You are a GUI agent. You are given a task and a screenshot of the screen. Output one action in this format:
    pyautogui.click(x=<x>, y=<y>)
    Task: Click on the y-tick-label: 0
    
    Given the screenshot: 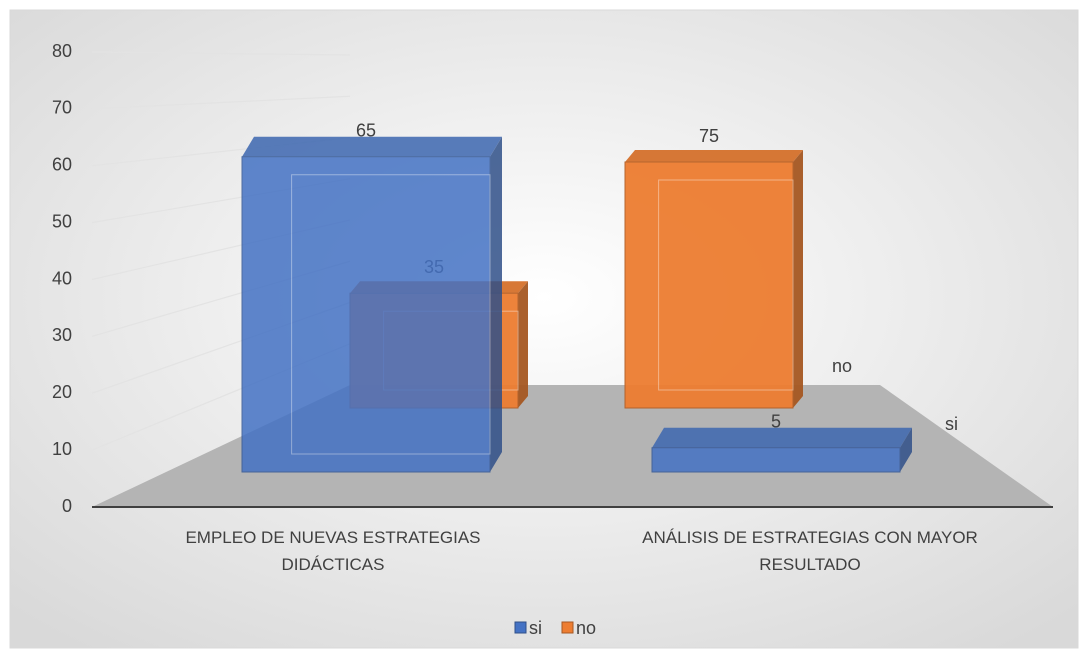 What is the action you would take?
    pyautogui.click(x=67, y=506)
    